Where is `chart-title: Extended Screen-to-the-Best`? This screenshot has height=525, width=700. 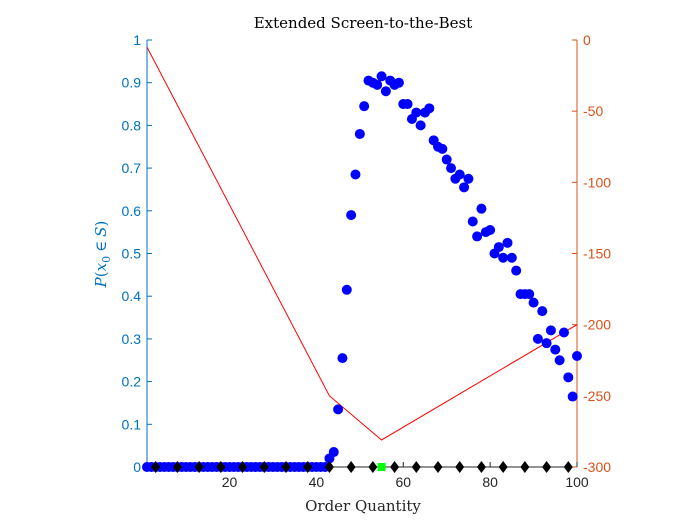 chart-title: Extended Screen-to-the-Best is located at coordinates (363, 23).